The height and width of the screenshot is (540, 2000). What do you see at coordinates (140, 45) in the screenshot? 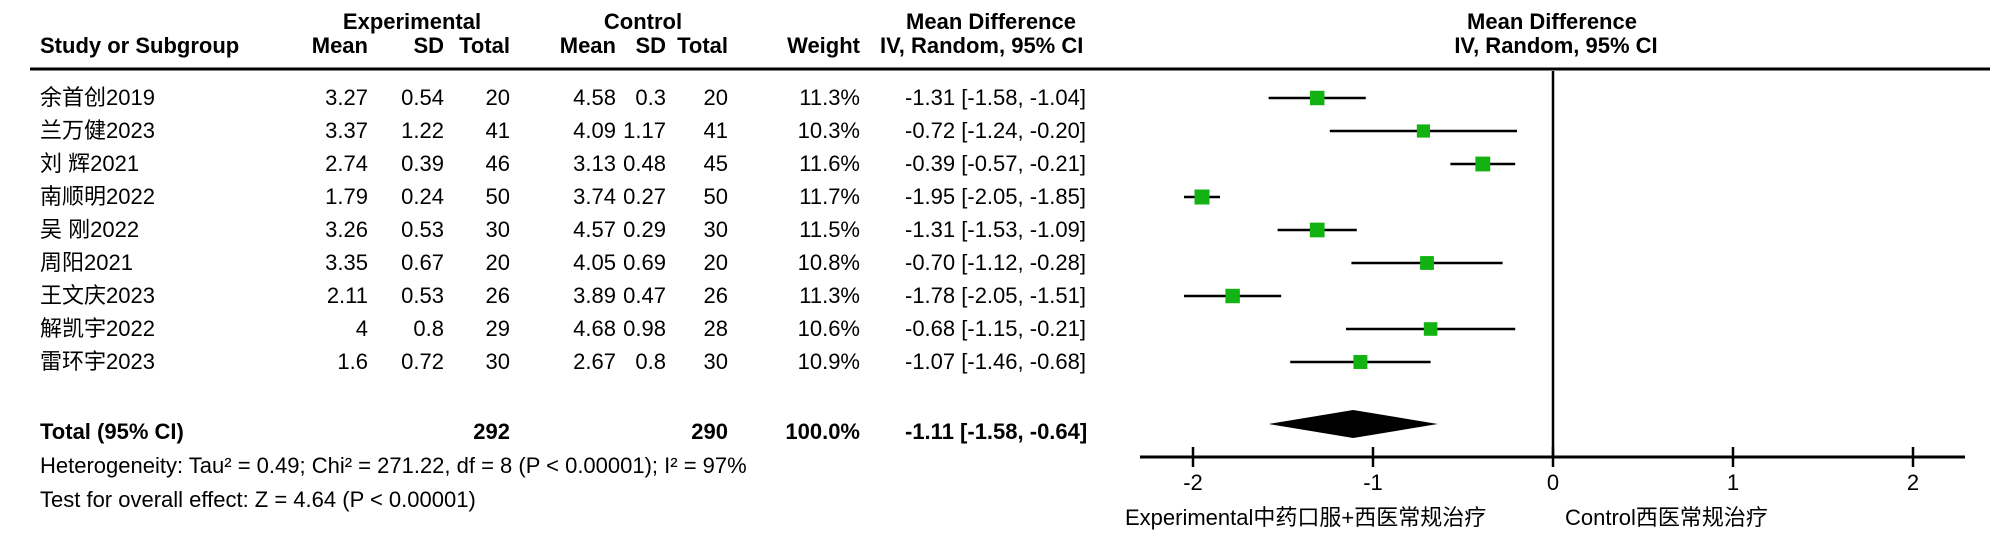
I see `study-column-header: Study or Subgroup` at bounding box center [140, 45].